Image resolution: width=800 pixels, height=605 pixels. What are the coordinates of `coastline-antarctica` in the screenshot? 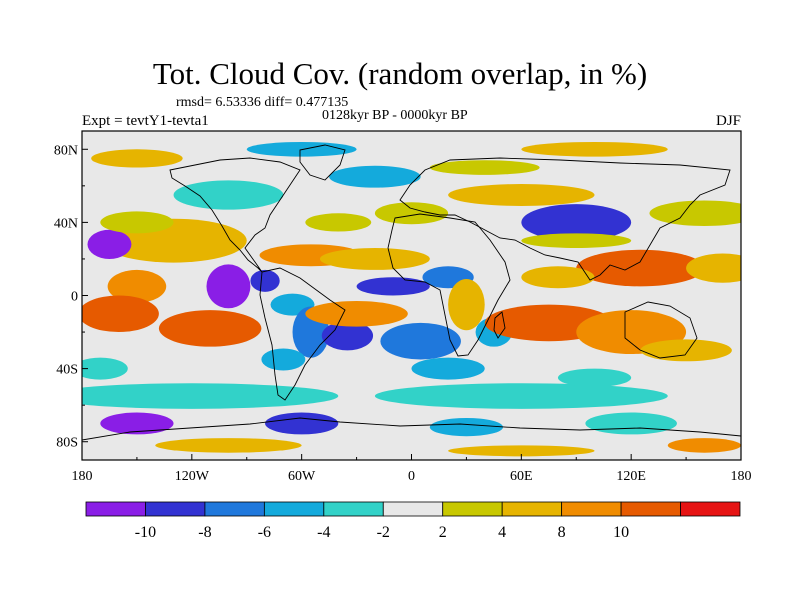 It's located at (411, 429).